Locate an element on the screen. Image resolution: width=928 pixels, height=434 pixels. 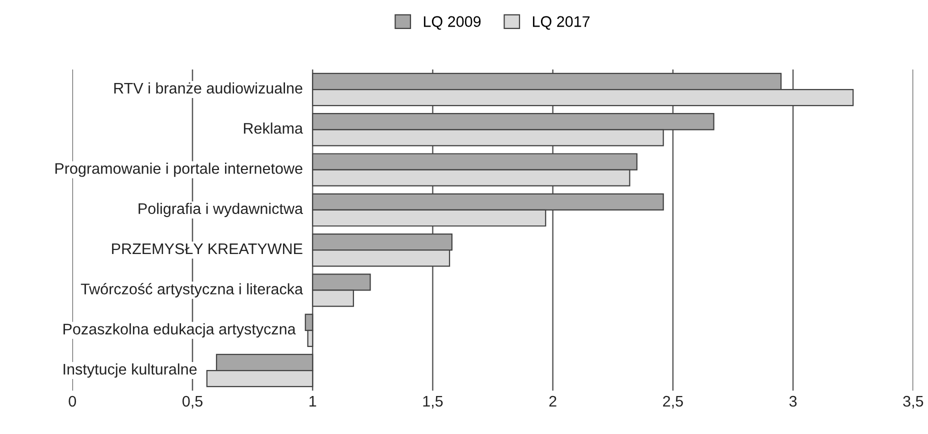
x-tick-label: 1,5 is located at coordinates (433, 402).